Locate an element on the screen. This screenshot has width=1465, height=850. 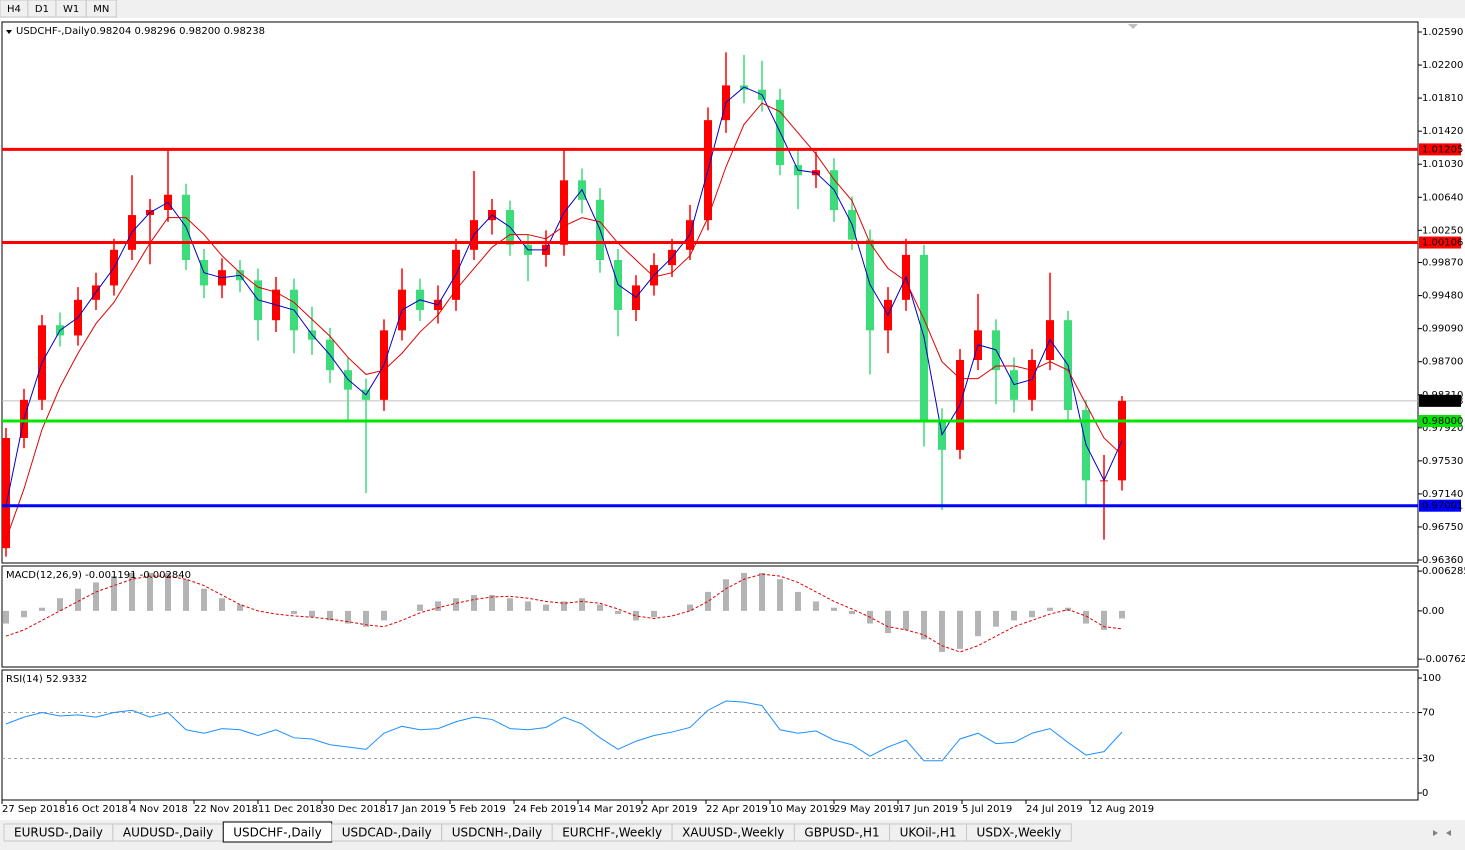
last-price-box is located at coordinates (1440, 400).